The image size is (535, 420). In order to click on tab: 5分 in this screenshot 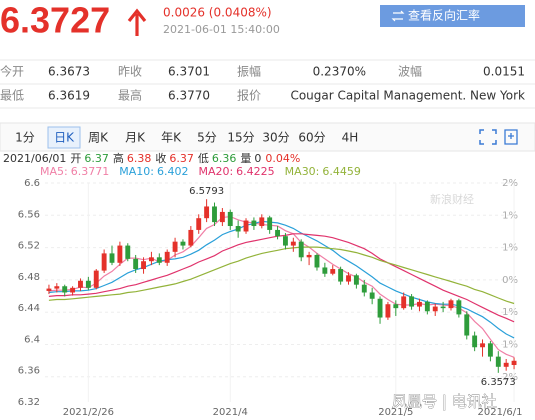, I will do `click(207, 138)`.